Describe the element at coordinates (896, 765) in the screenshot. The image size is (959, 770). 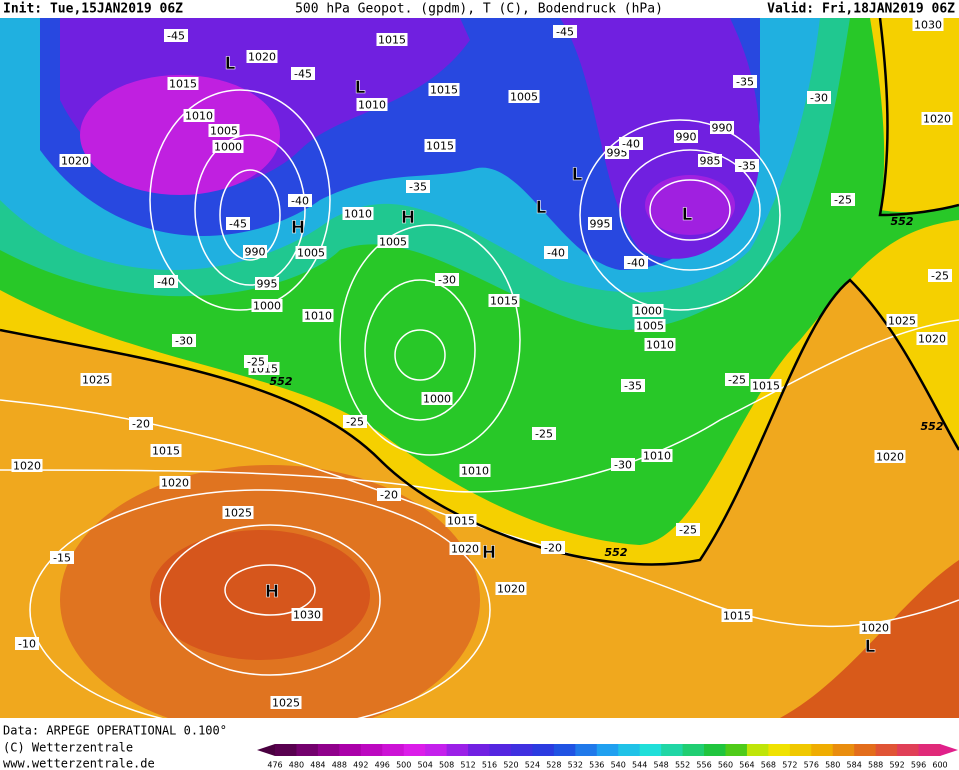
I see `colorbar-label: 592` at that location.